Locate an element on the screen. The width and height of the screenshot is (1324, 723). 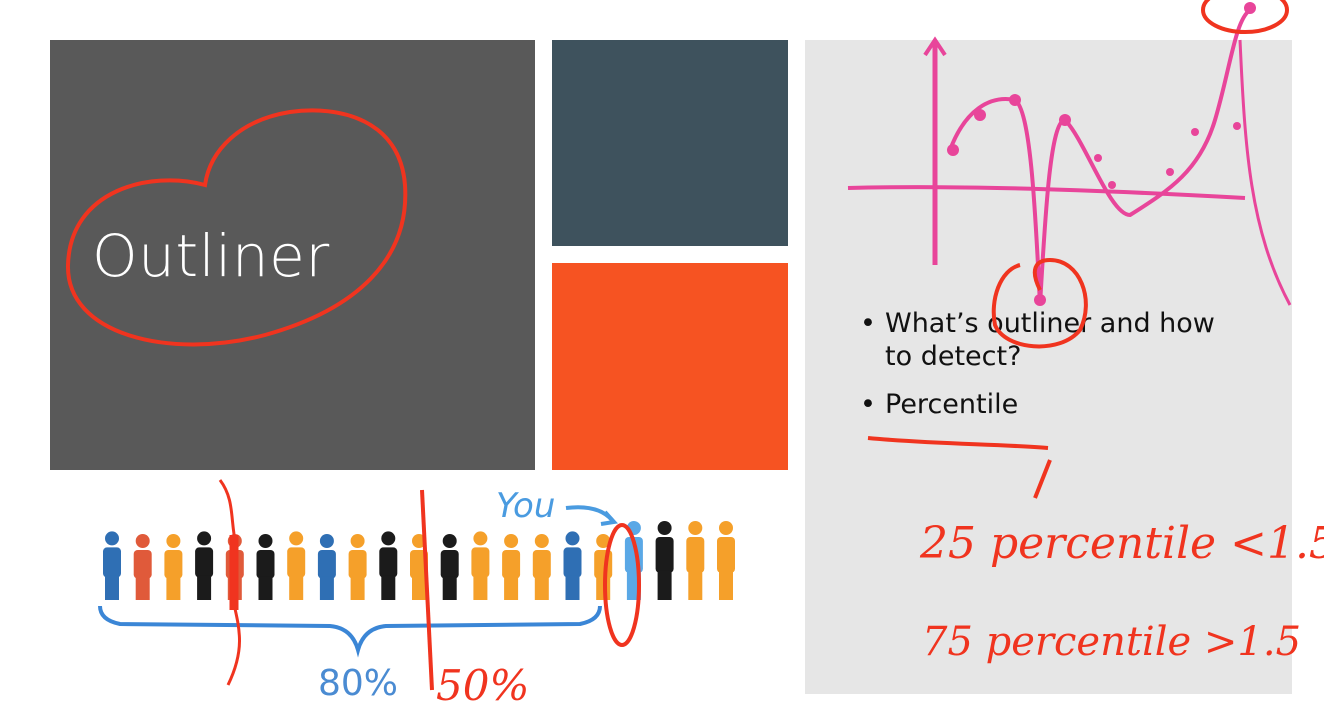
median-line-ink is located at coordinates (427, 590).